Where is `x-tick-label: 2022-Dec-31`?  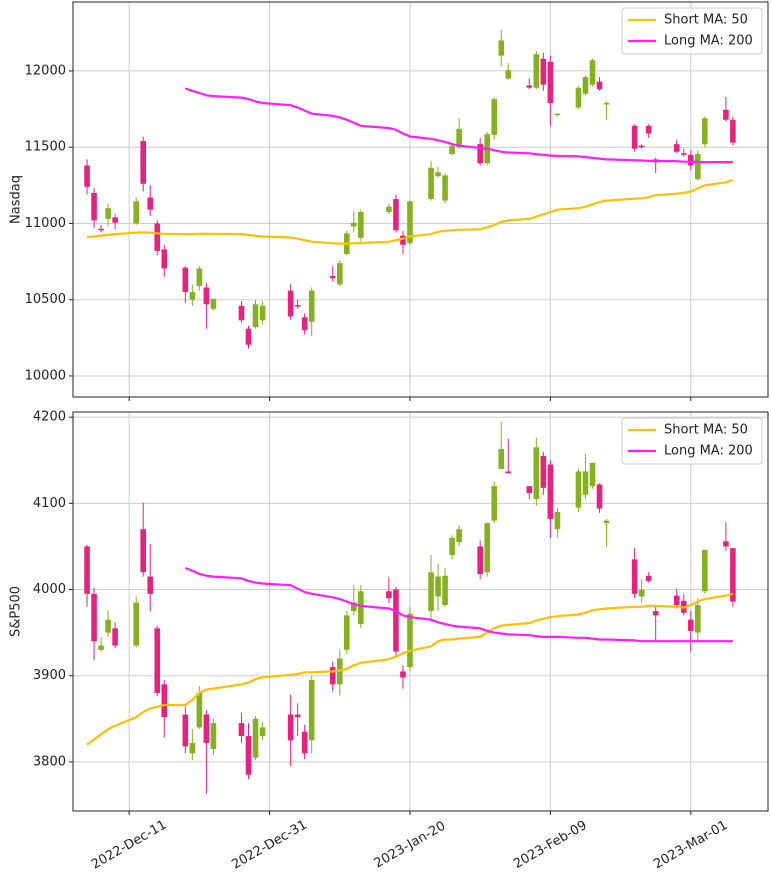 x-tick-label: 2022-Dec-31 is located at coordinates (269, 844).